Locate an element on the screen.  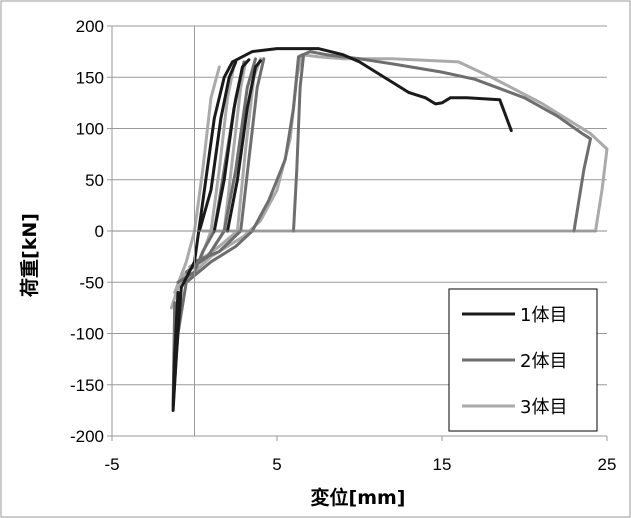
y-tick-label: 50 is located at coordinates (94, 180).